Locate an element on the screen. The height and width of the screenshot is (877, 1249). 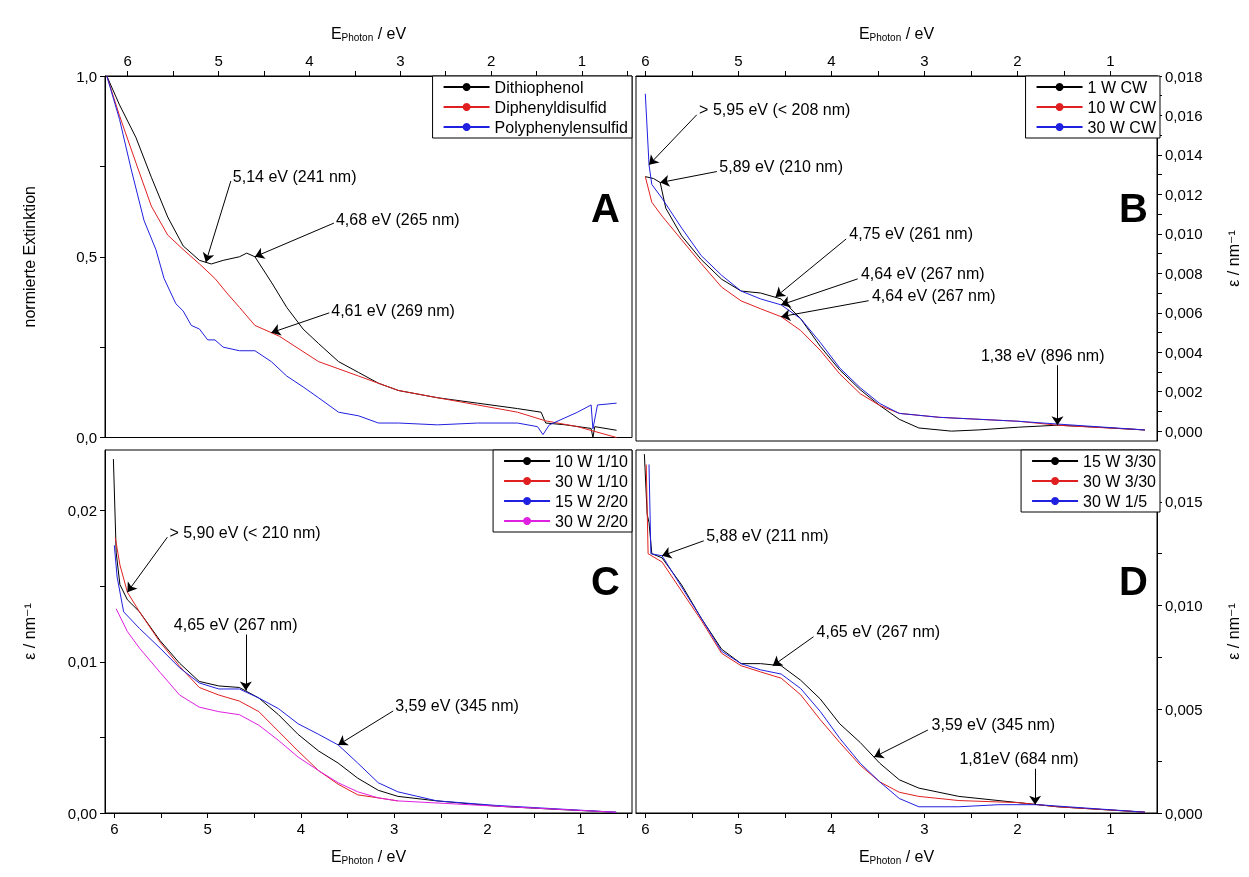
y-tick-label: 0,01 is located at coordinates (82, 662).